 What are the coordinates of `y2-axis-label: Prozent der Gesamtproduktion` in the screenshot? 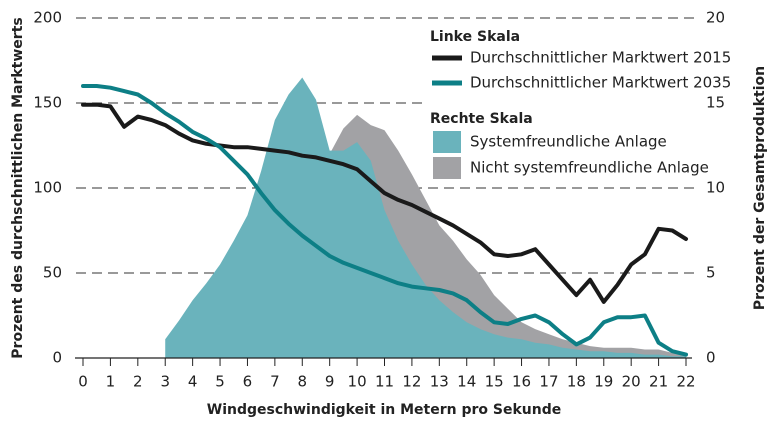 It's located at (760, 188).